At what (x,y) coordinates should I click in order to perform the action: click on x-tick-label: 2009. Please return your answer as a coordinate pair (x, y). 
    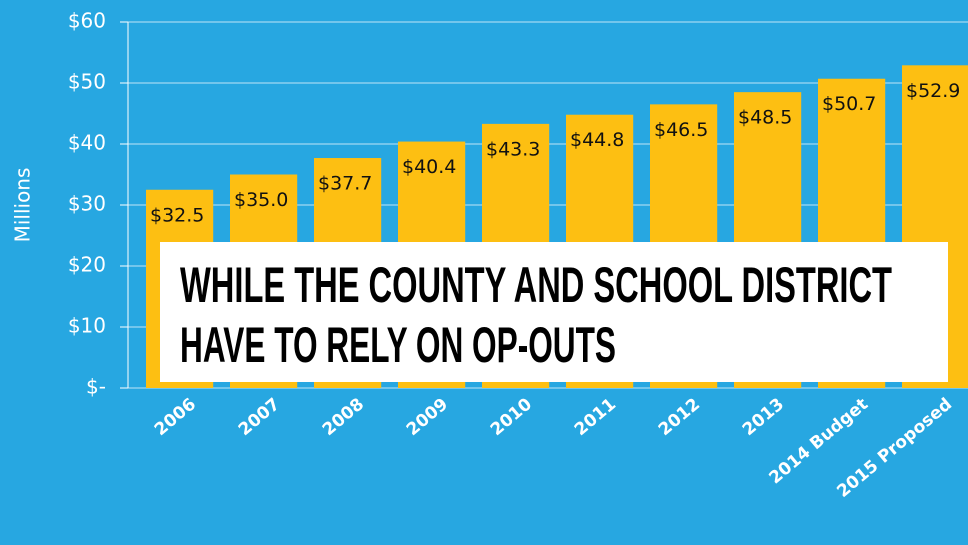
    Looking at the image, I should click on (427, 417).